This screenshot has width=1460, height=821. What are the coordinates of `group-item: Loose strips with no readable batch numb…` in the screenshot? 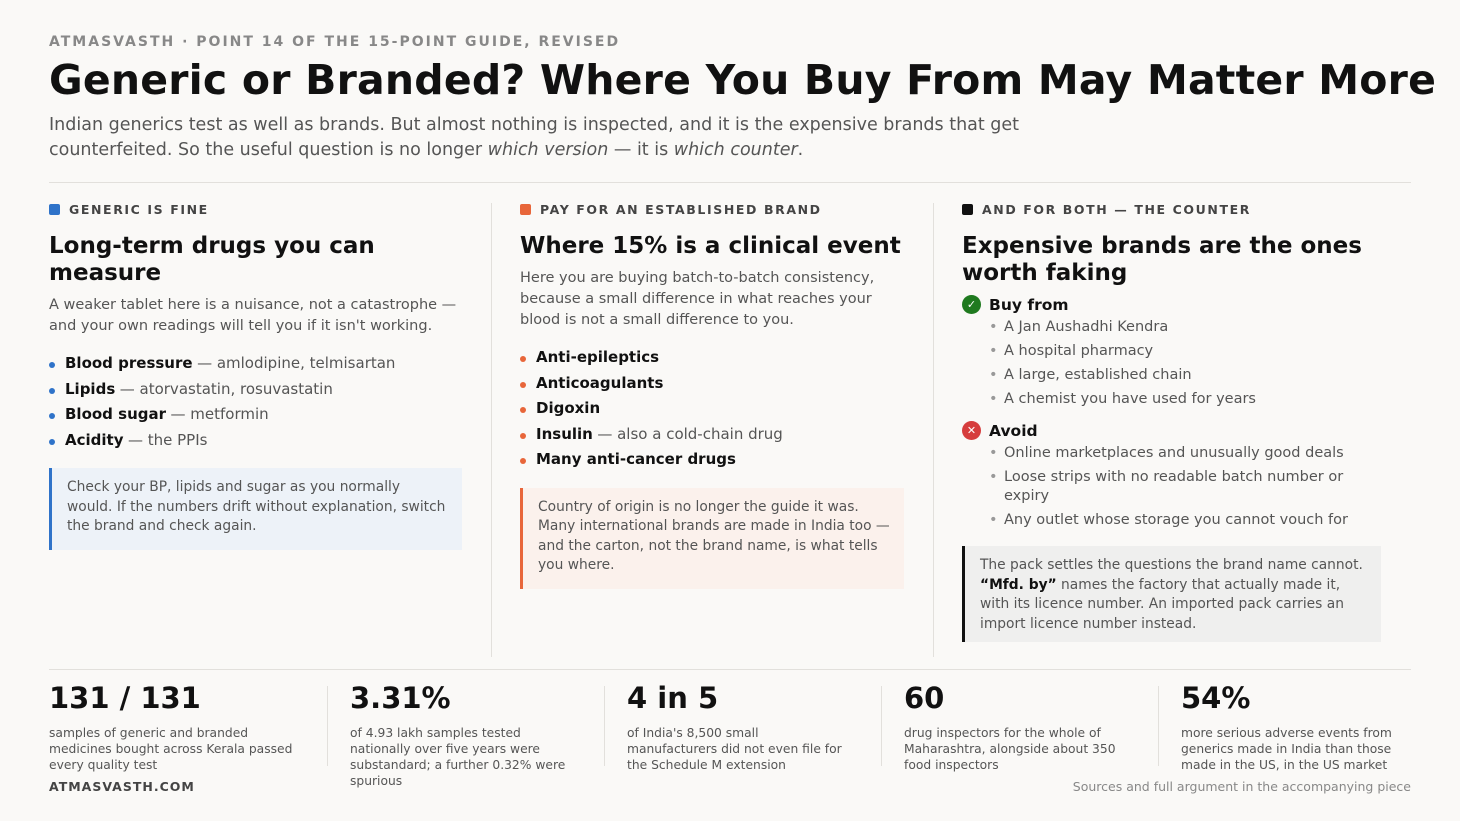 It's located at (1171, 487).